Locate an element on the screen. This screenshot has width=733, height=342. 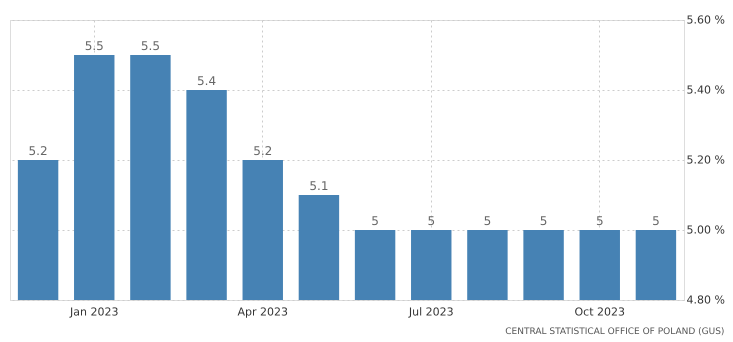
x-tick-label: Oct 2023 is located at coordinates (600, 312).